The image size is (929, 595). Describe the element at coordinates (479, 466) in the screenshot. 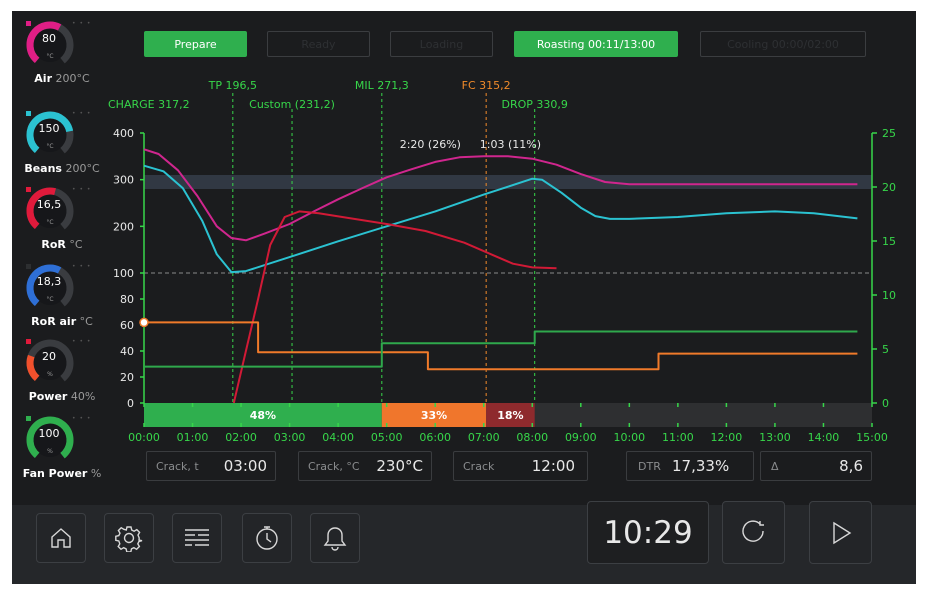

I see `crack-label: Crack` at that location.